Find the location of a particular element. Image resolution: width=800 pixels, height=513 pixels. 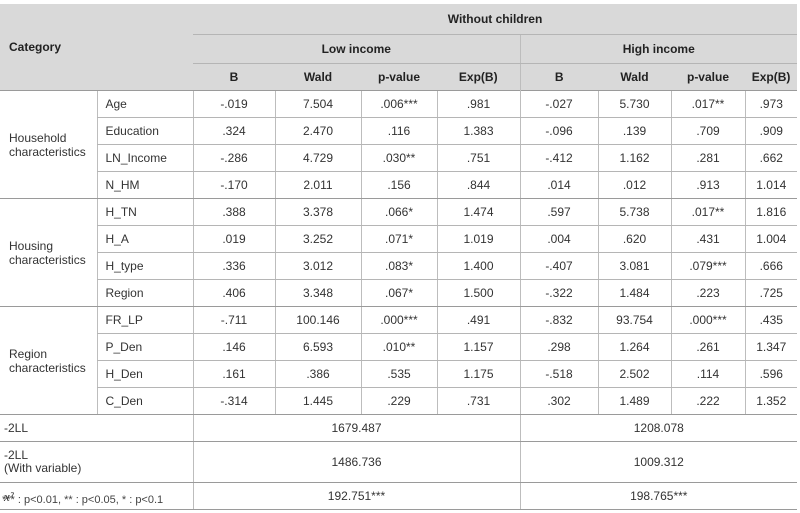

stat-row: x² 192.751*** 198.765*** is located at coordinates (399, 496).